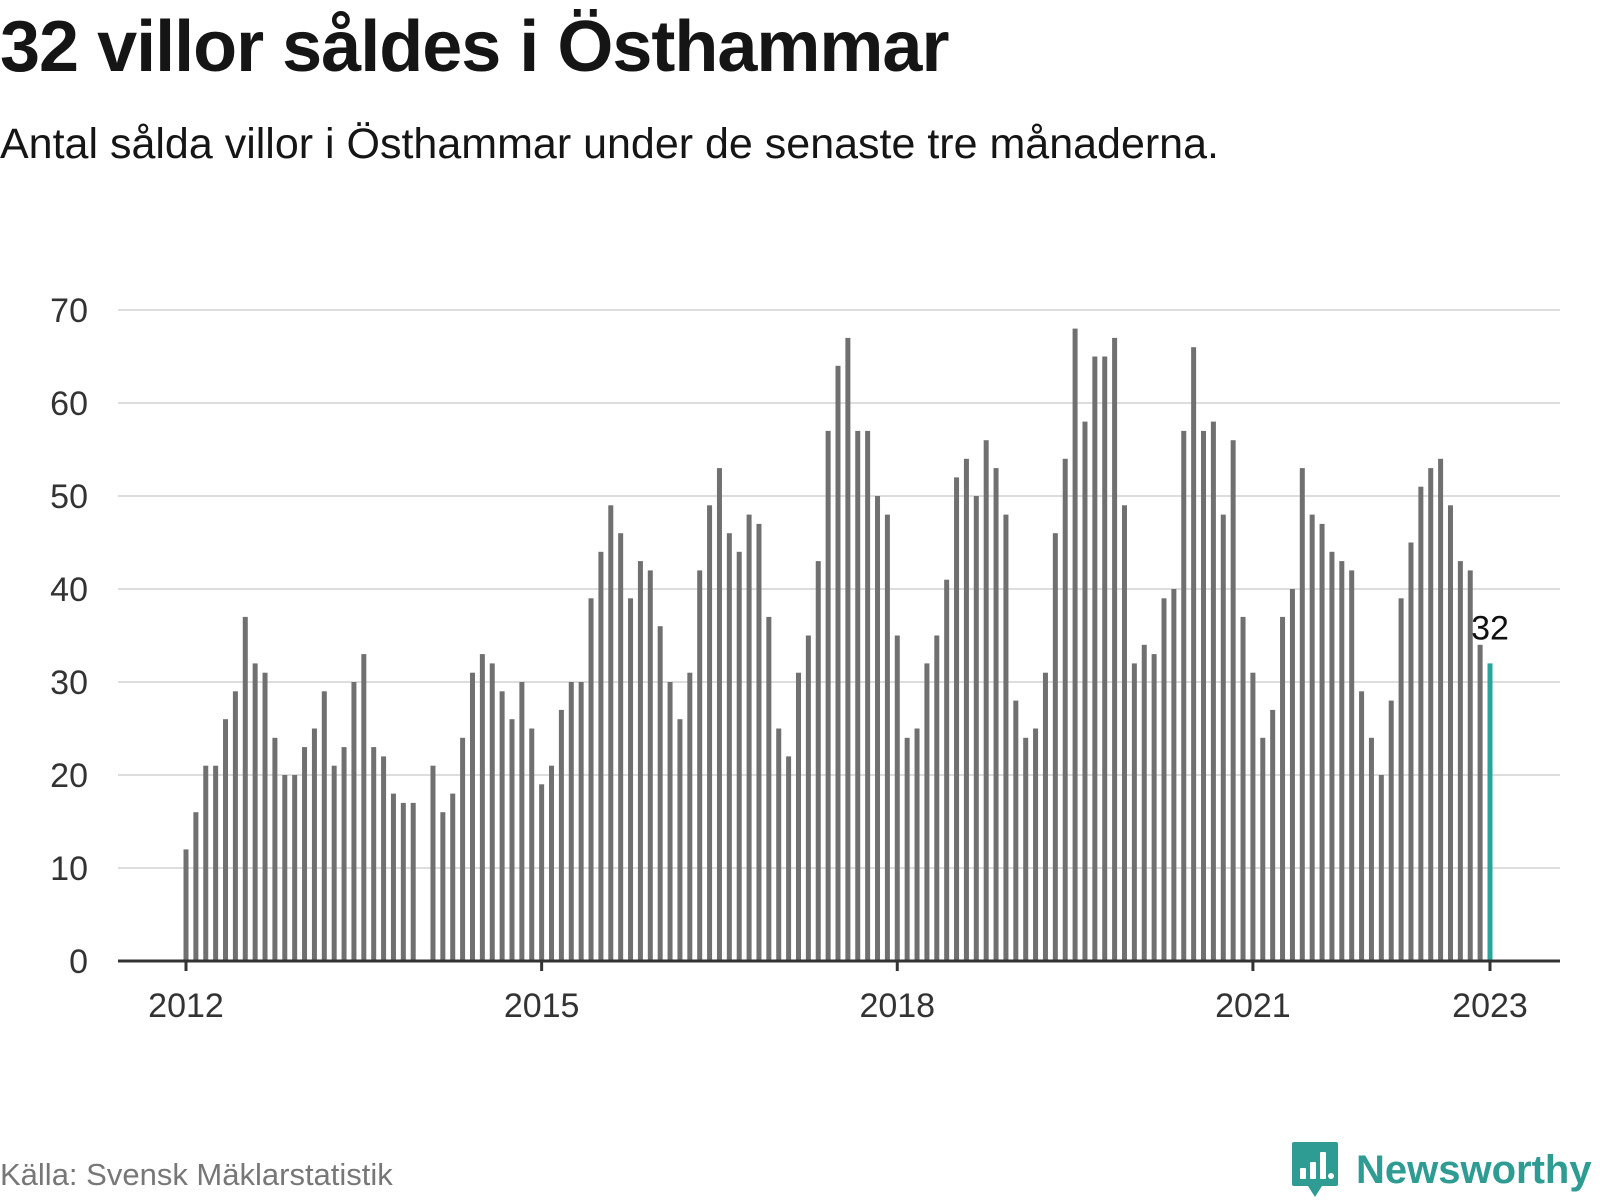  Describe the element at coordinates (1490, 1006) in the screenshot. I see `x-tick-label-2023: 2023` at that location.